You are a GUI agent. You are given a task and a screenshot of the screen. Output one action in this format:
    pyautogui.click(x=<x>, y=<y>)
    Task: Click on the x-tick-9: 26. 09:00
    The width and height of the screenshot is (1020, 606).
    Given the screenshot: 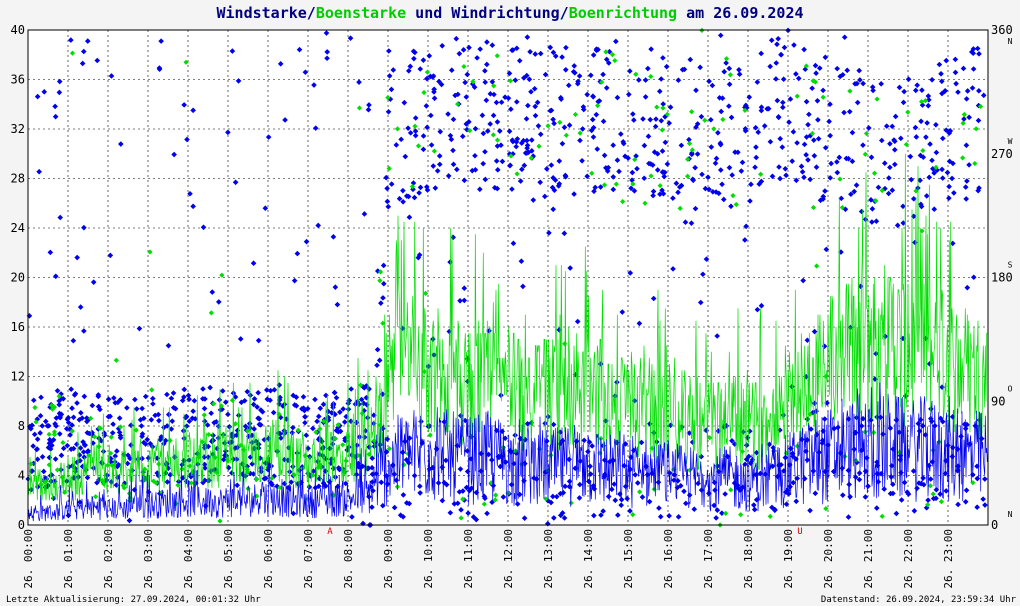 What is the action you would take?
    pyautogui.click(x=388, y=559)
    